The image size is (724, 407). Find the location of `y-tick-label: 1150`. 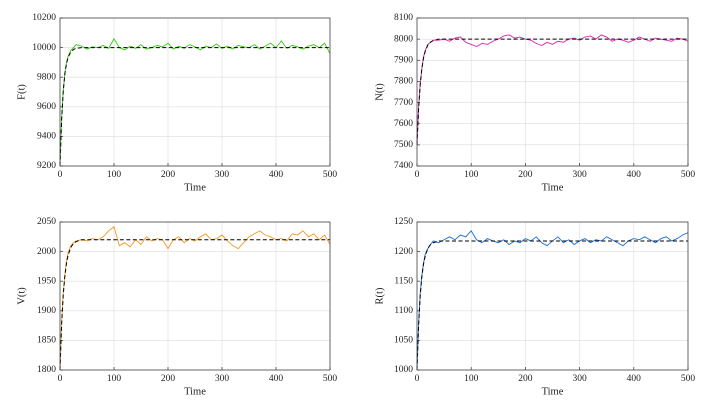

y-tick-label: 1150 is located at coordinates (403, 281).